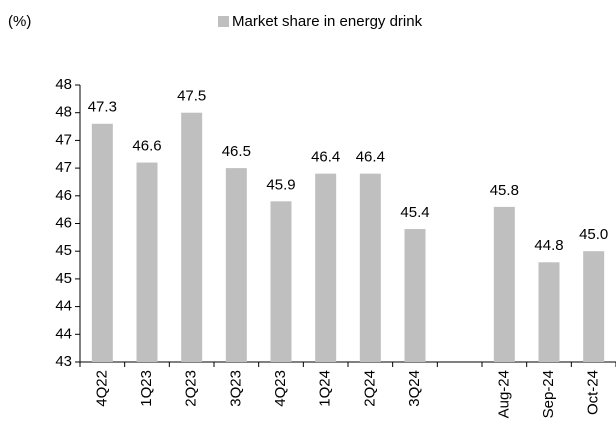 The height and width of the screenshot is (444, 616). Describe the element at coordinates (63, 361) in the screenshot. I see `y-tick-label: 43` at that location.